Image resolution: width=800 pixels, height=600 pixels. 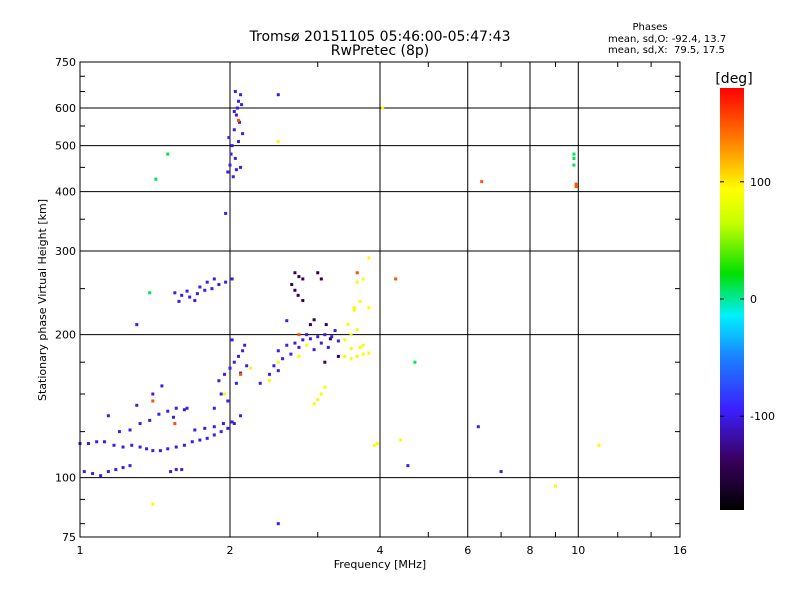 I want to click on colorbar-tick-label: 0, so click(x=753, y=299).